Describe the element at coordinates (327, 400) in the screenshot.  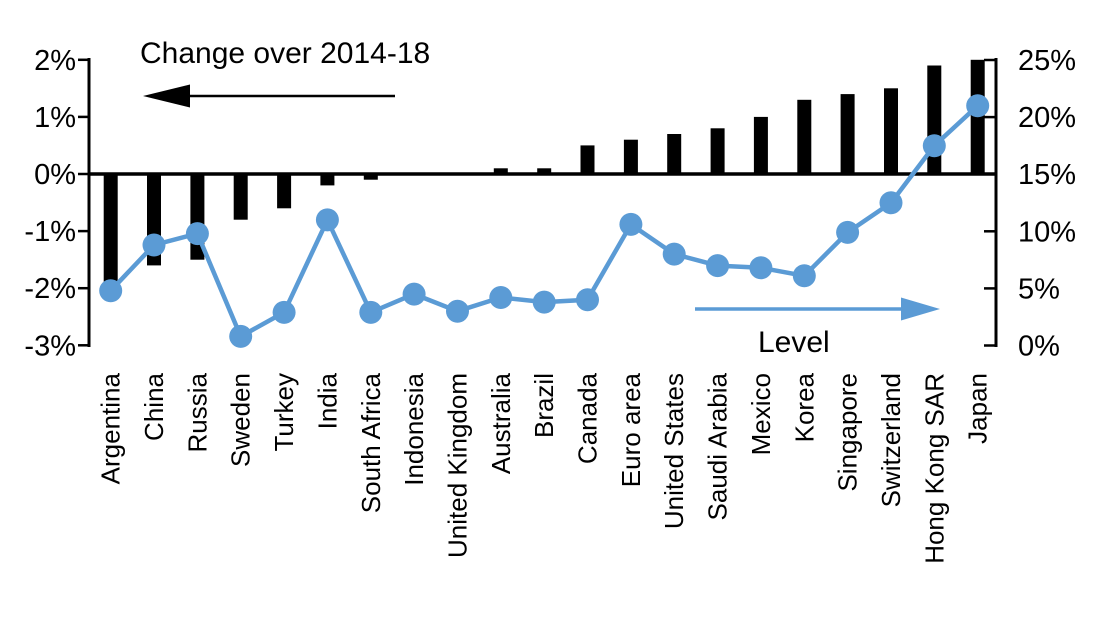
I see `x-label-India: India` at that location.